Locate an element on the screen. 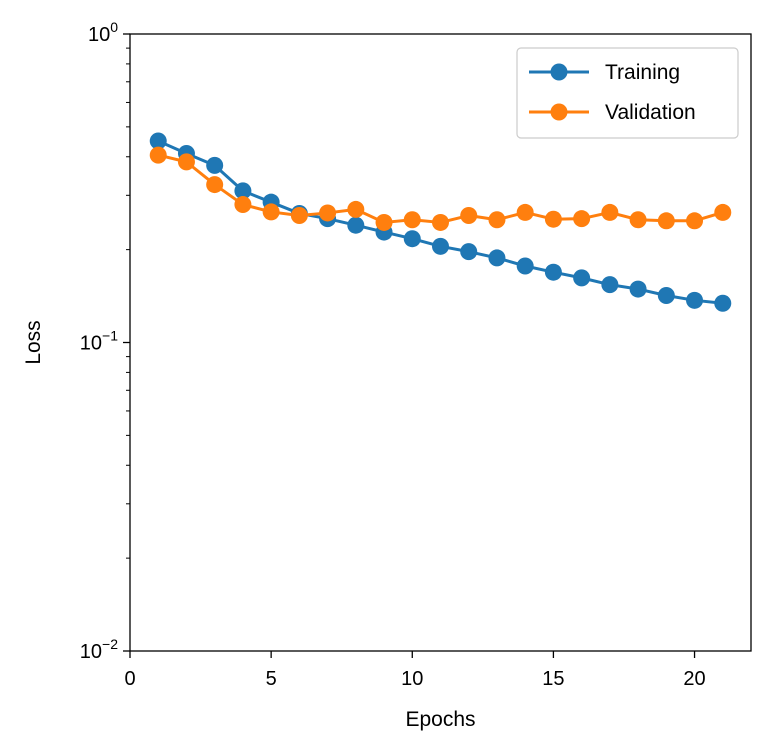  x-tick-label: 20 is located at coordinates (694, 679).